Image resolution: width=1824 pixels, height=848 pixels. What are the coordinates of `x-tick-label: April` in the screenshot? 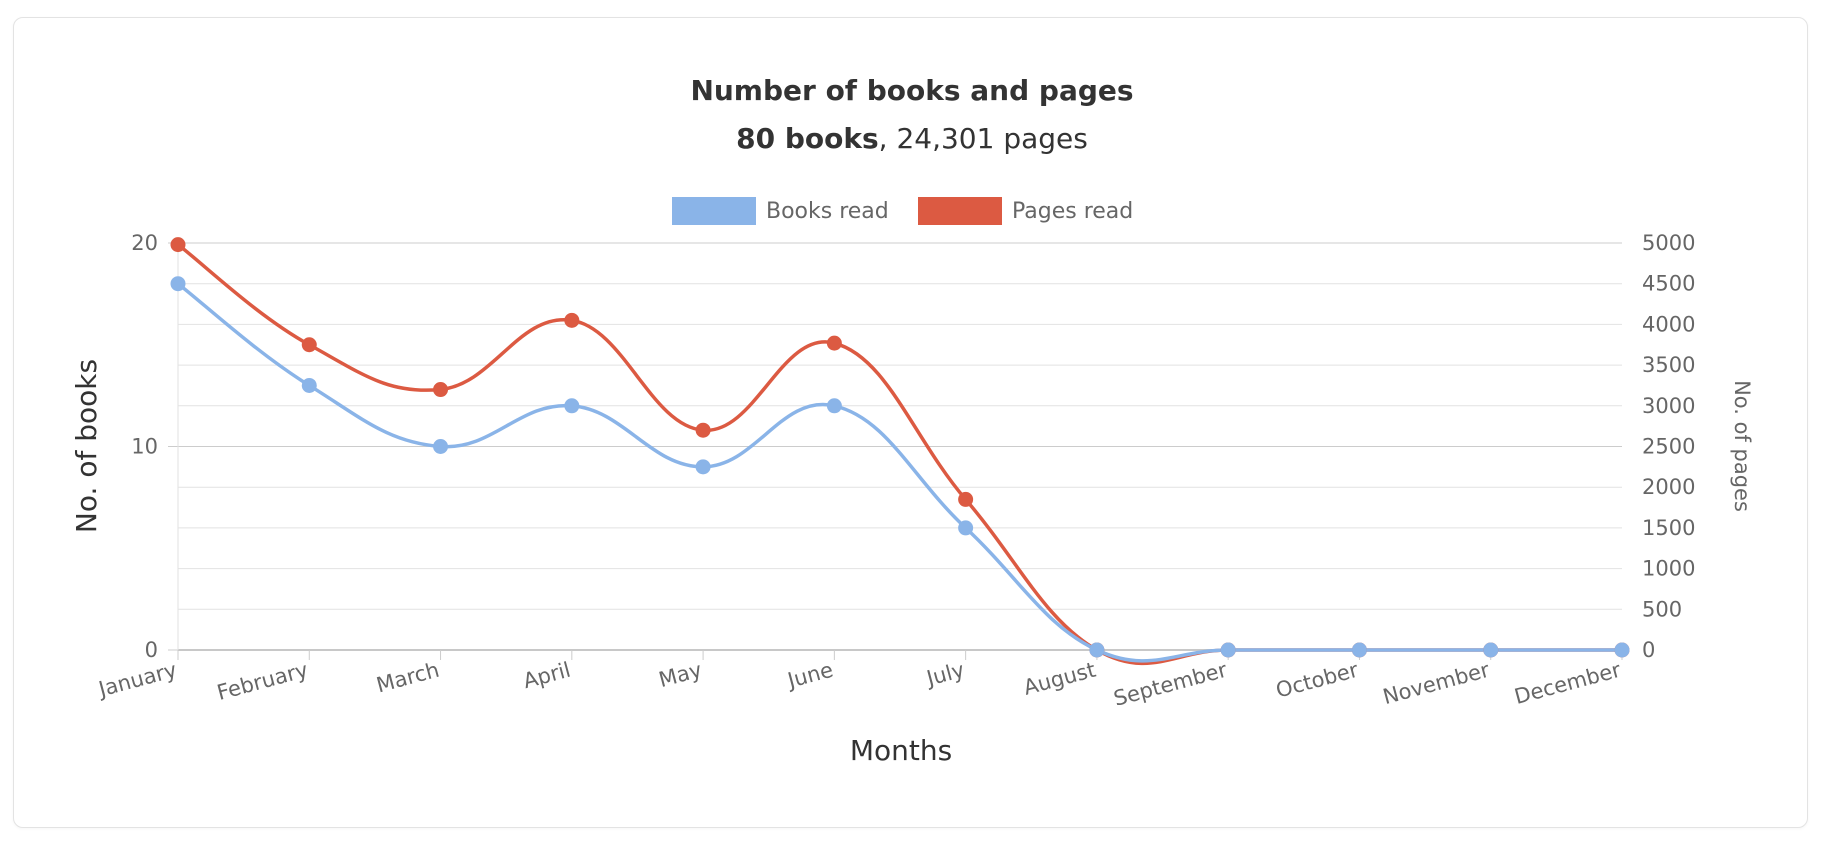 It's located at (547, 676).